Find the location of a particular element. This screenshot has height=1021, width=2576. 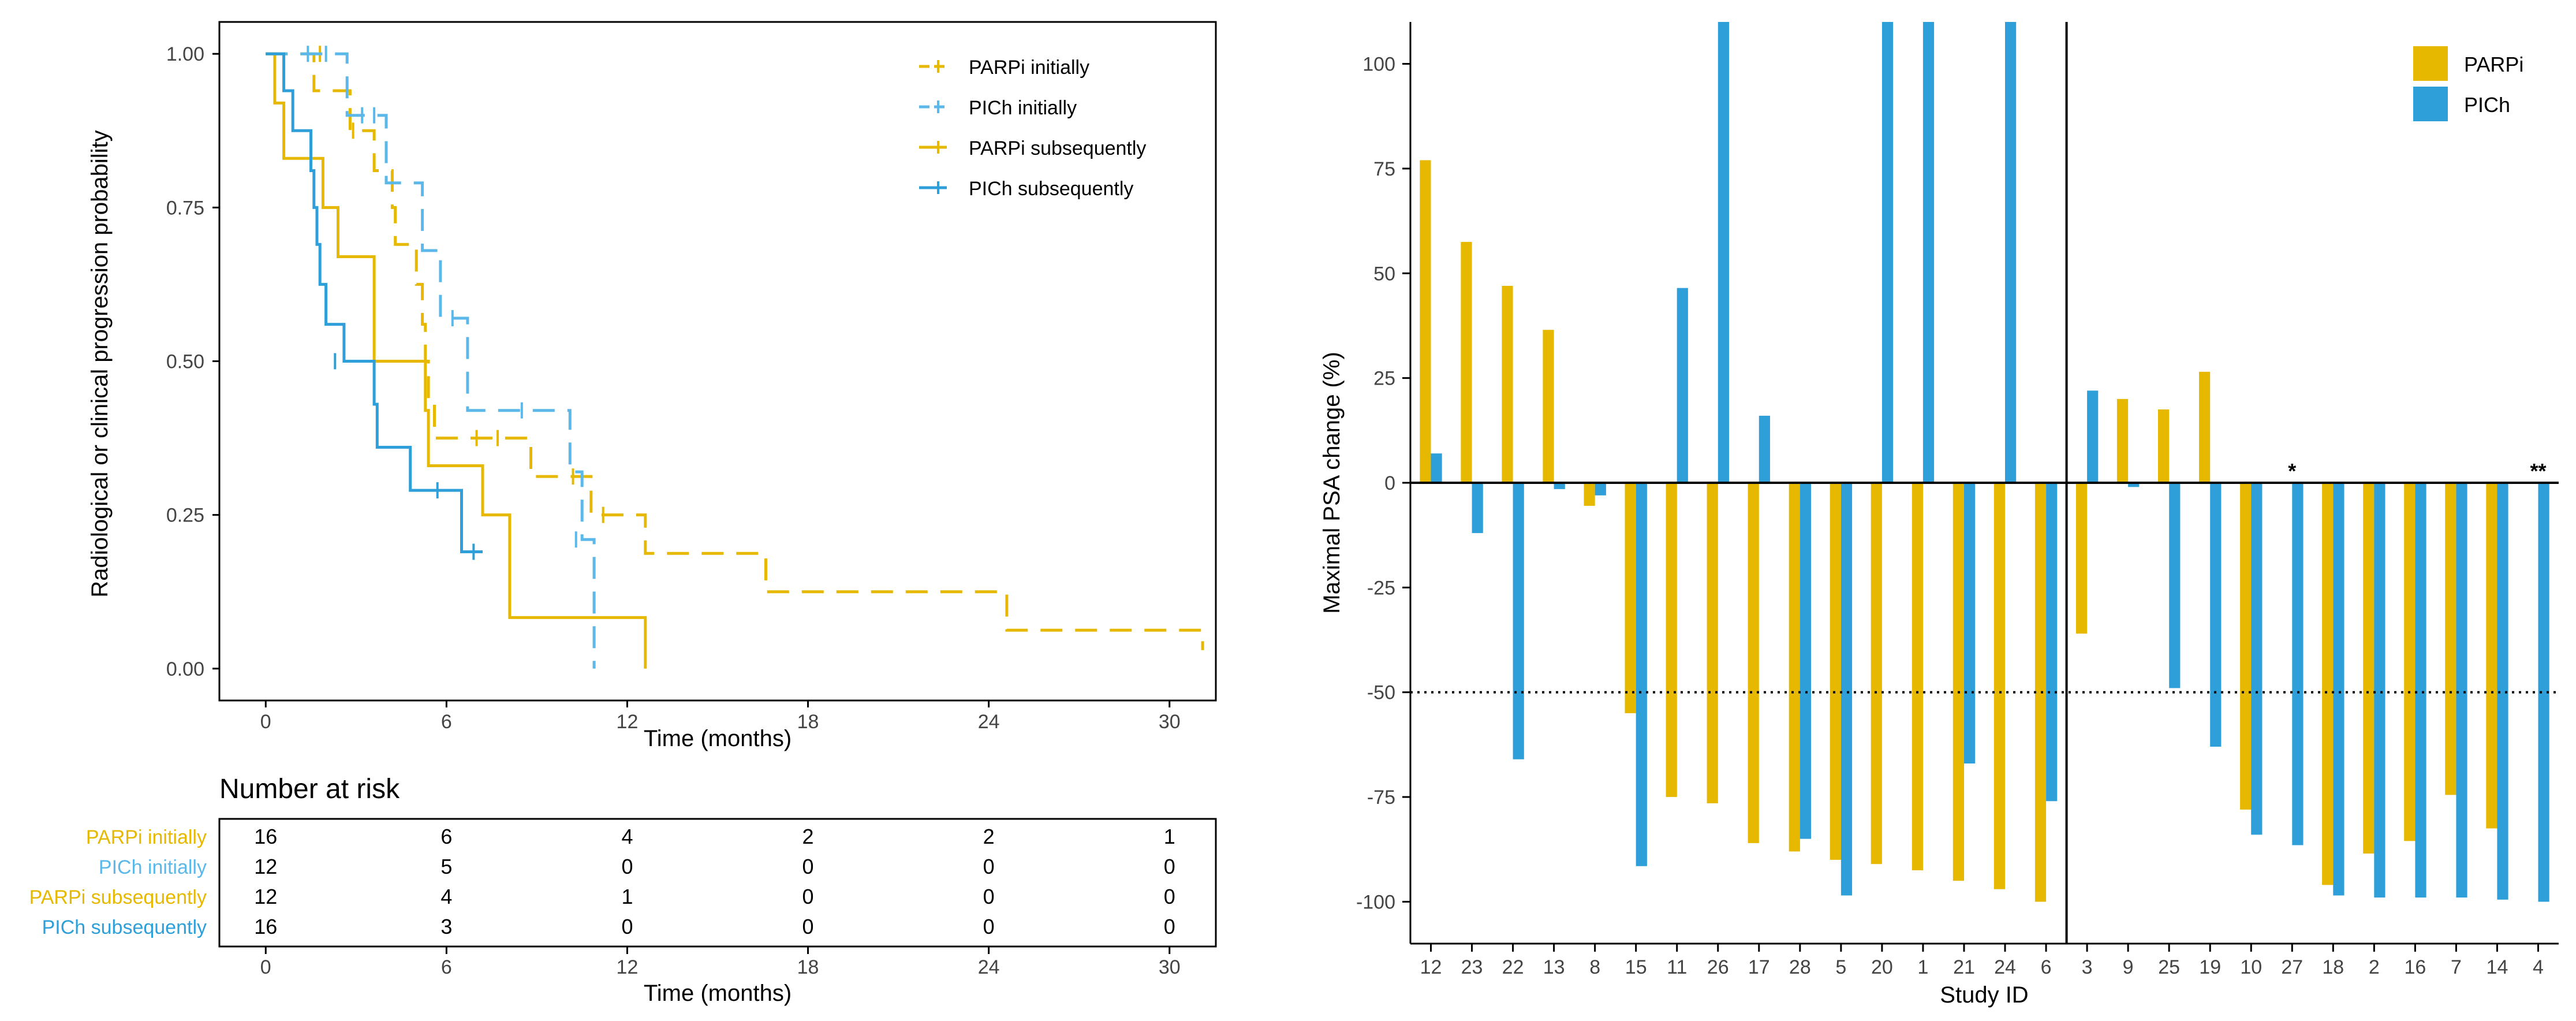

waterfall-y-tick-label: 50 is located at coordinates (1384, 274).